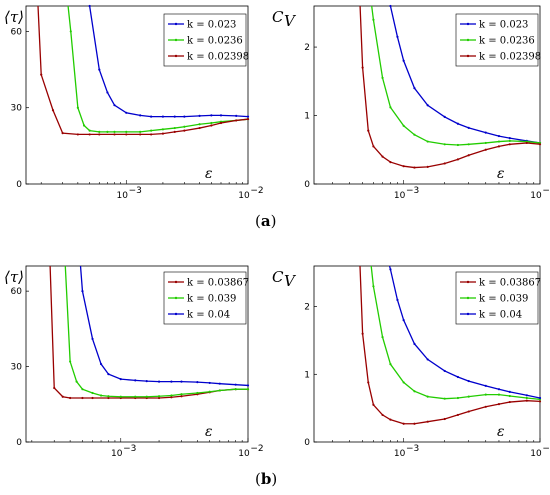 Image resolution: width=550 pixels, height=495 pixels. Describe the element at coordinates (510, 57) in the screenshot. I see `legend-entry: k = 0.02398` at that location.